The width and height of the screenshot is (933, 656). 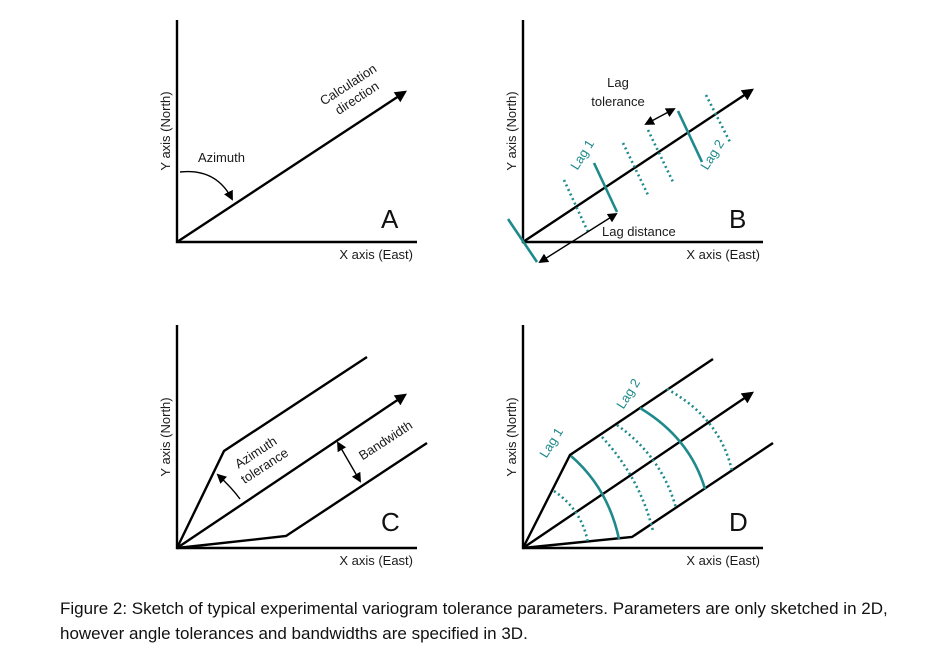 I want to click on calculation-direction-arrow-d, so click(x=638, y=470).